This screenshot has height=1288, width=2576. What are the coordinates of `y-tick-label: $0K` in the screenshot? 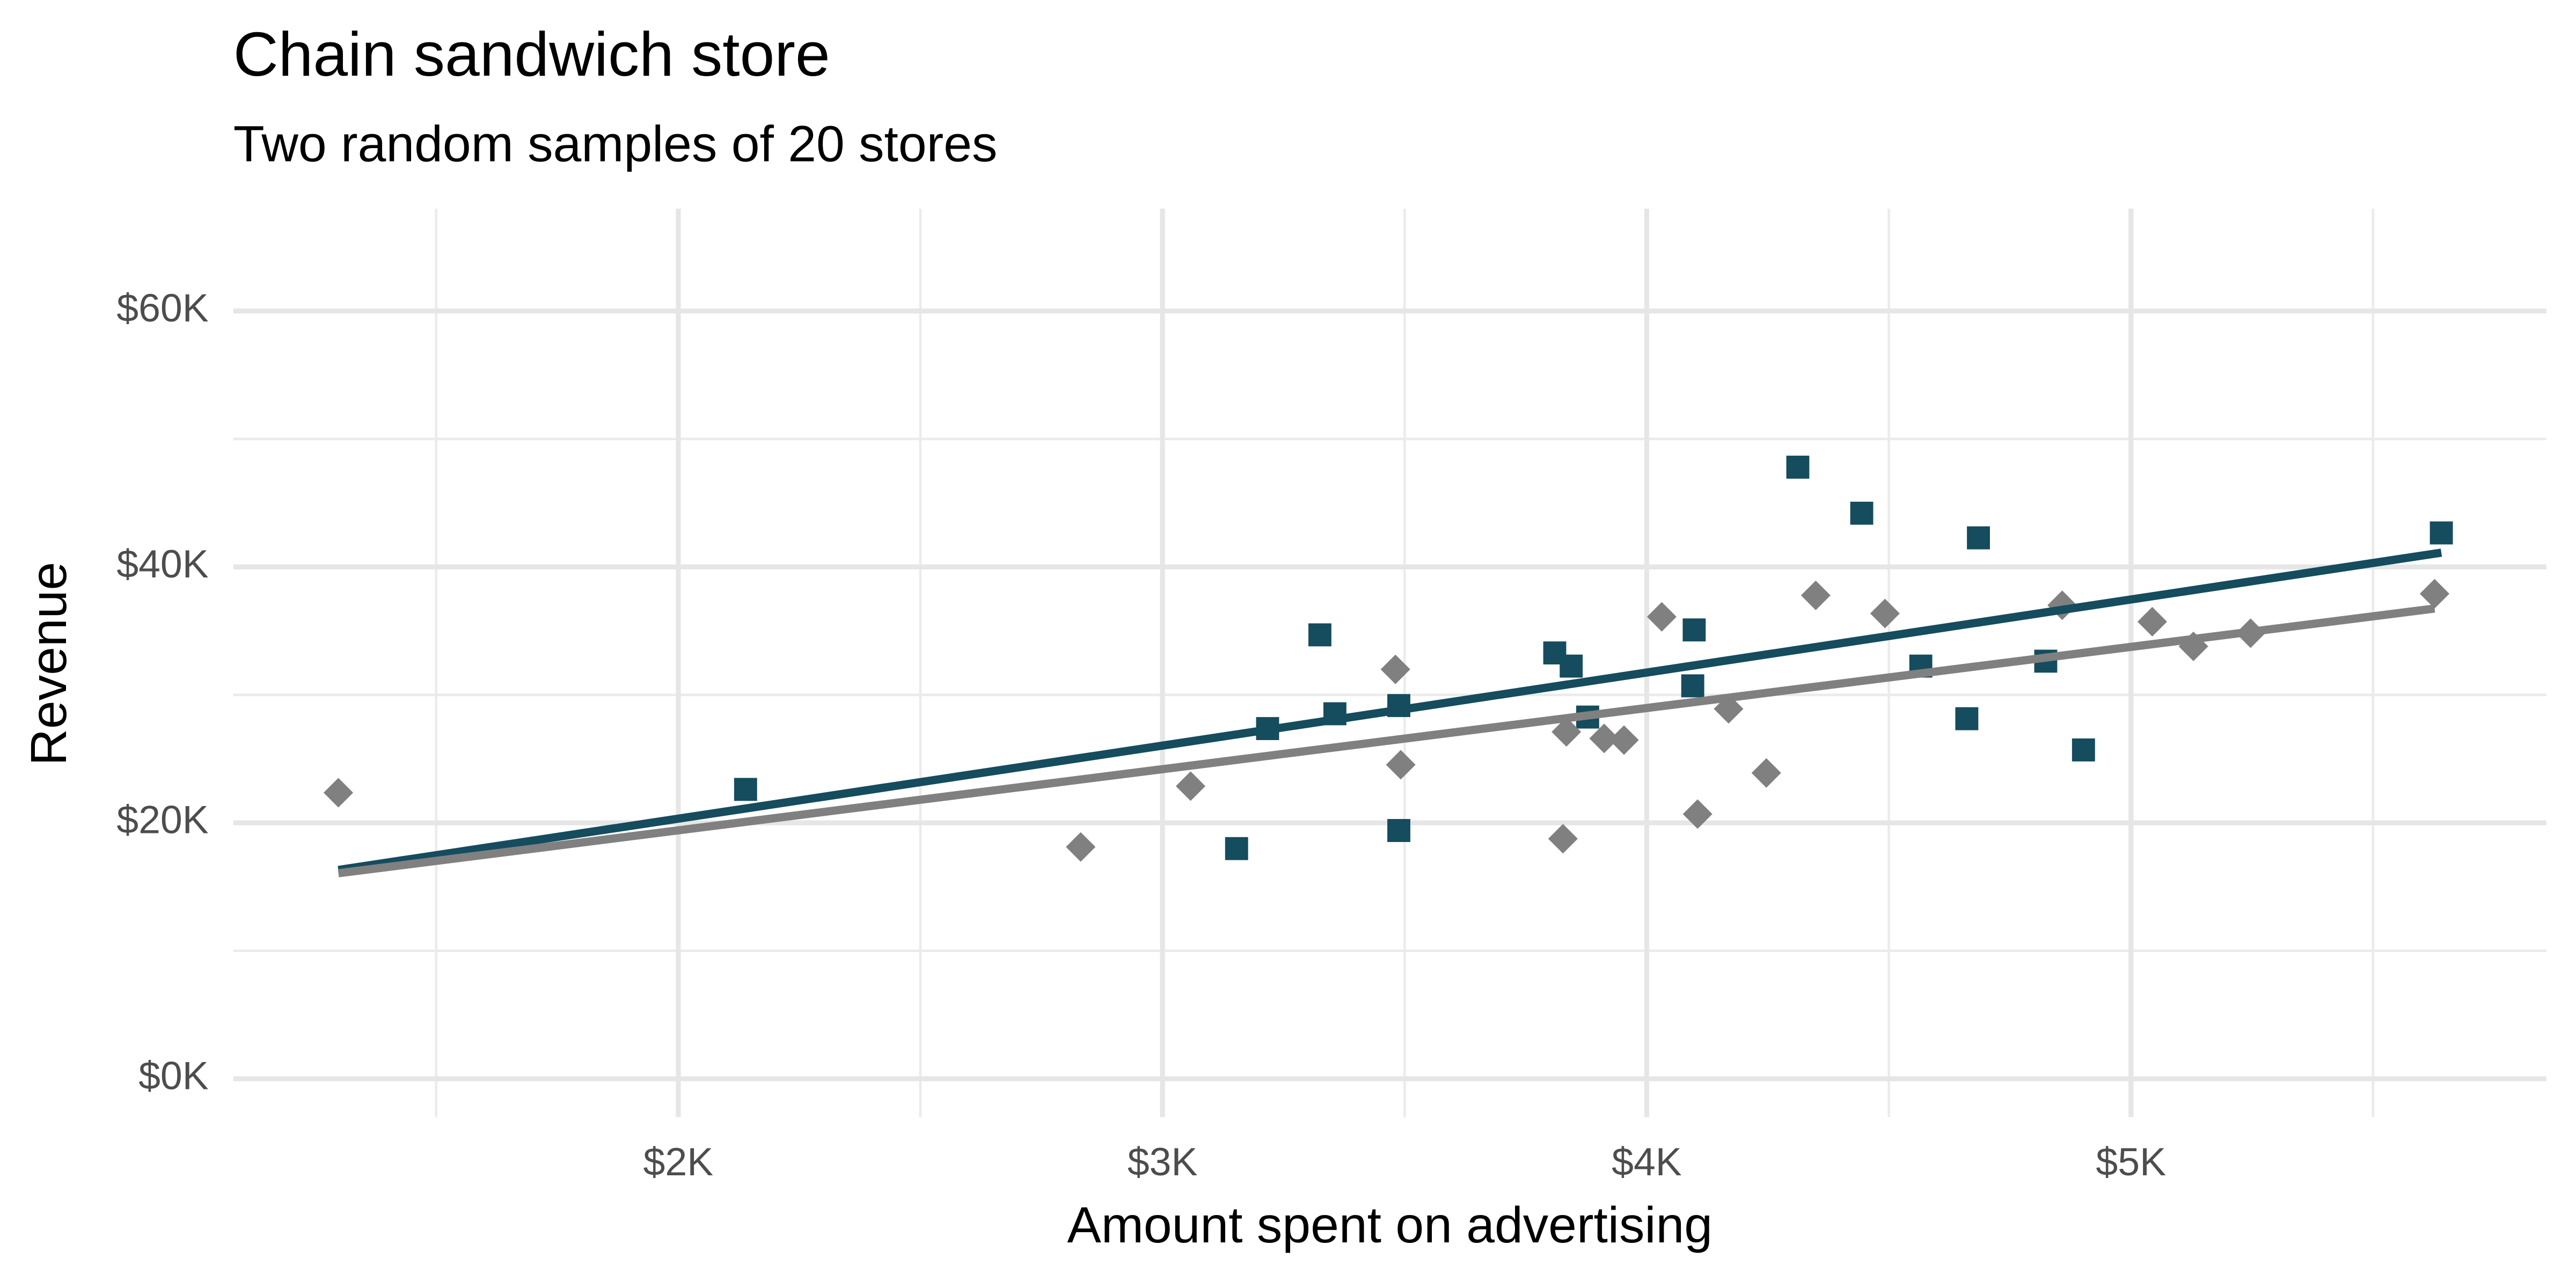 It's located at (173, 1075).